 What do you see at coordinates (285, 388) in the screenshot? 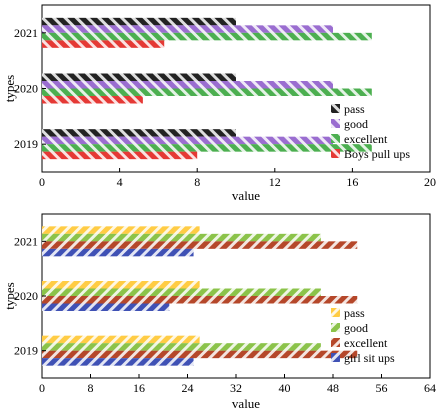
I see `x-tick-label: 40` at bounding box center [285, 388].